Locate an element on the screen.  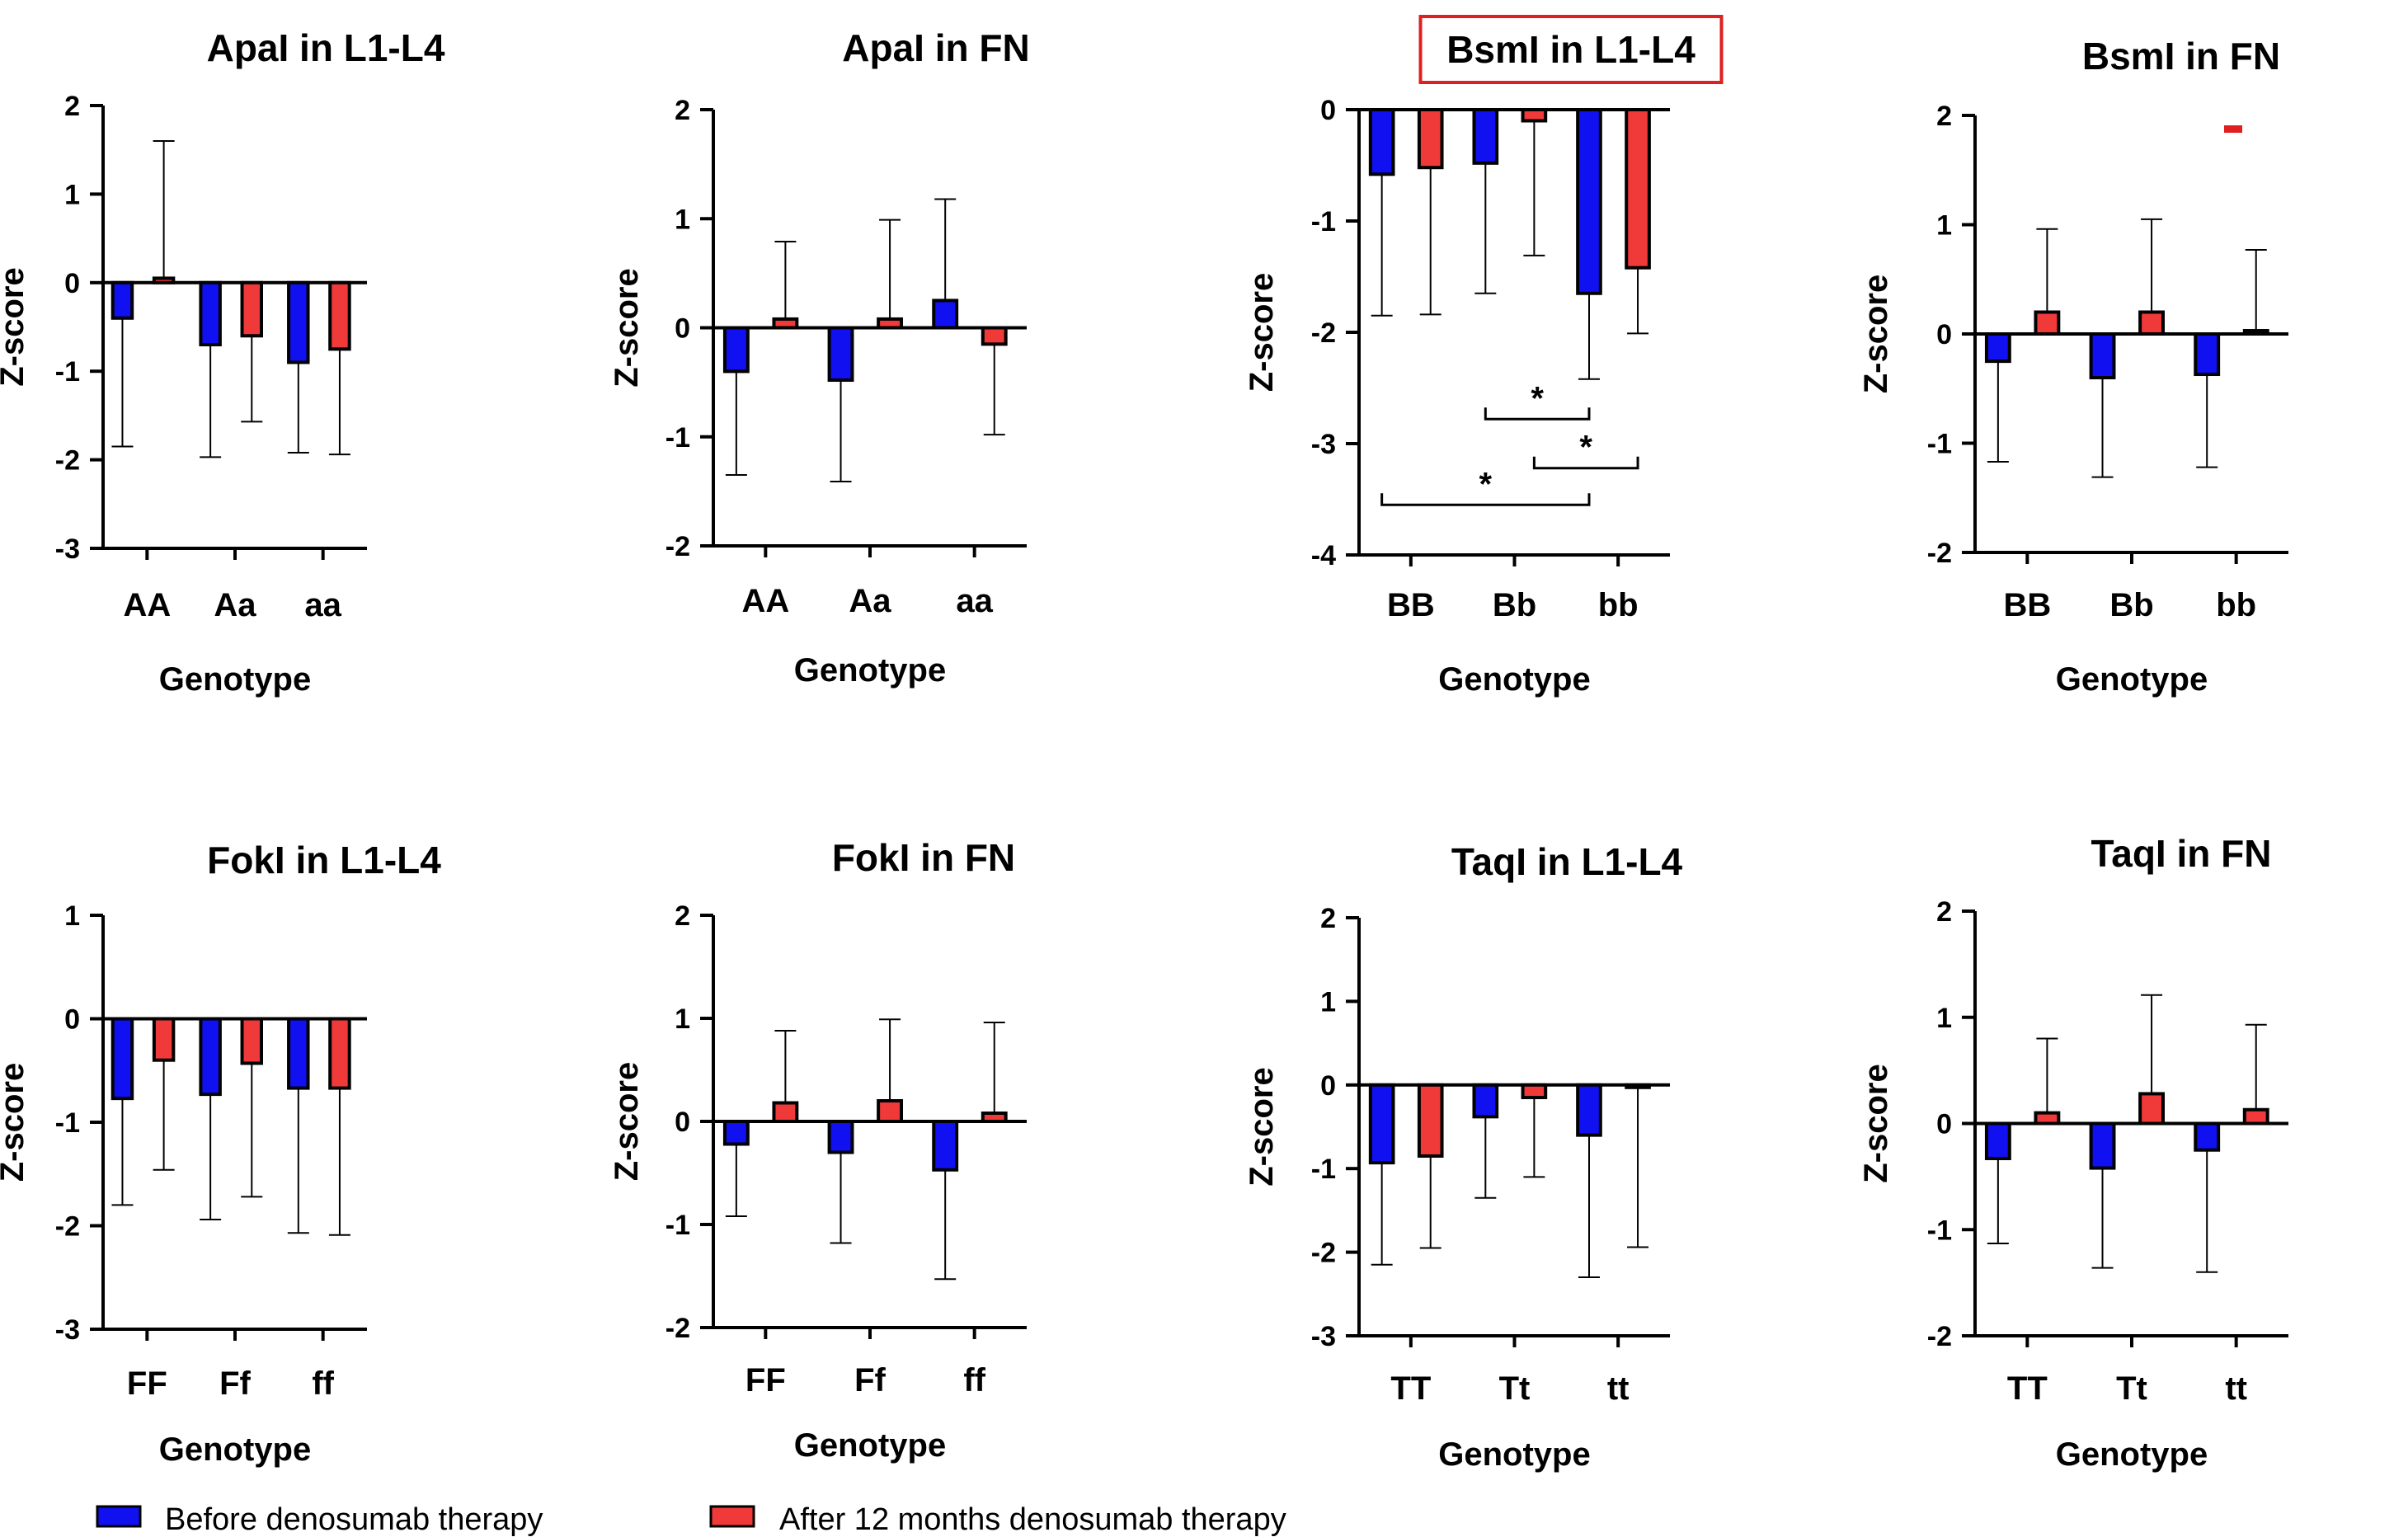
chart-title: BsmI in L1-L4 is located at coordinates (1571, 50).